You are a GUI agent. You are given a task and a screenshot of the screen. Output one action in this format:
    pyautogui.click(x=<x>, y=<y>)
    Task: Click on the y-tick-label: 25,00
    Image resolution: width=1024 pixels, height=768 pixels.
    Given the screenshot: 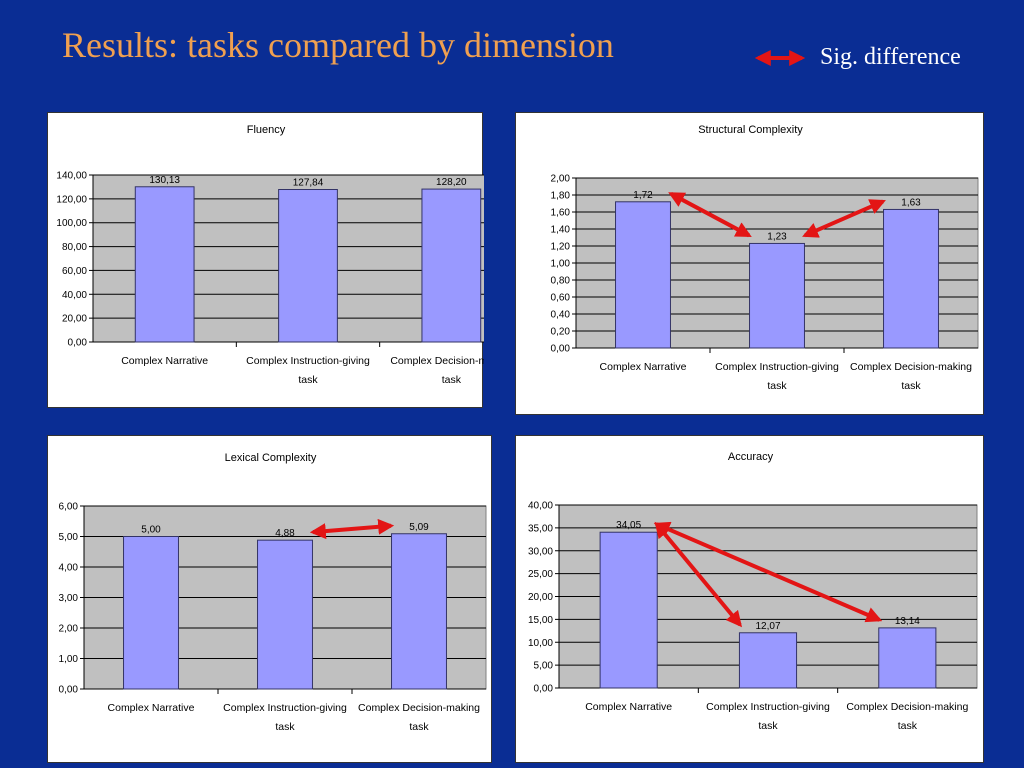 What is the action you would take?
    pyautogui.click(x=540, y=574)
    